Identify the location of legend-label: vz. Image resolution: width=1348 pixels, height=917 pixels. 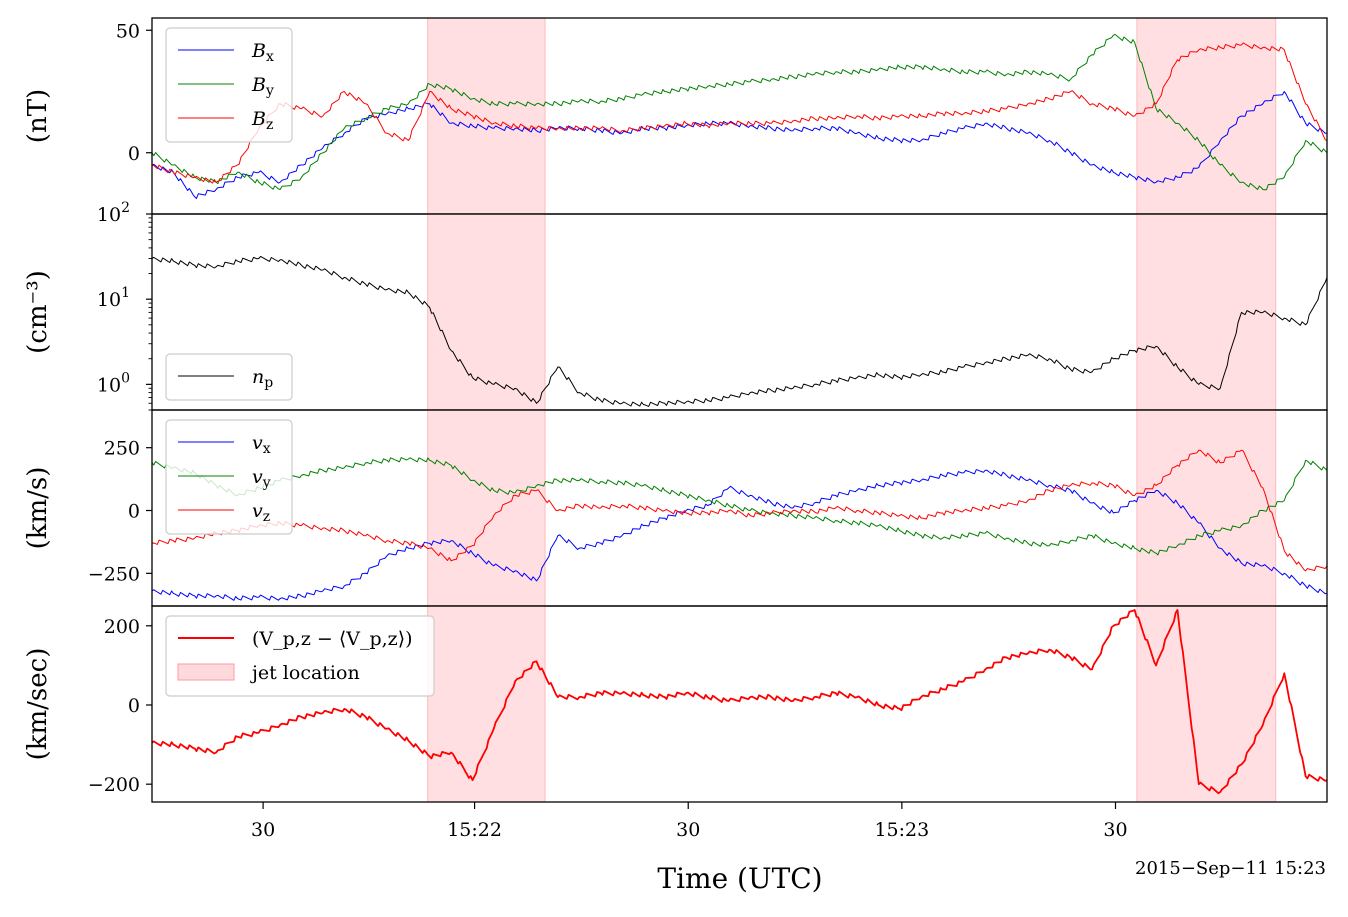
(261, 512).